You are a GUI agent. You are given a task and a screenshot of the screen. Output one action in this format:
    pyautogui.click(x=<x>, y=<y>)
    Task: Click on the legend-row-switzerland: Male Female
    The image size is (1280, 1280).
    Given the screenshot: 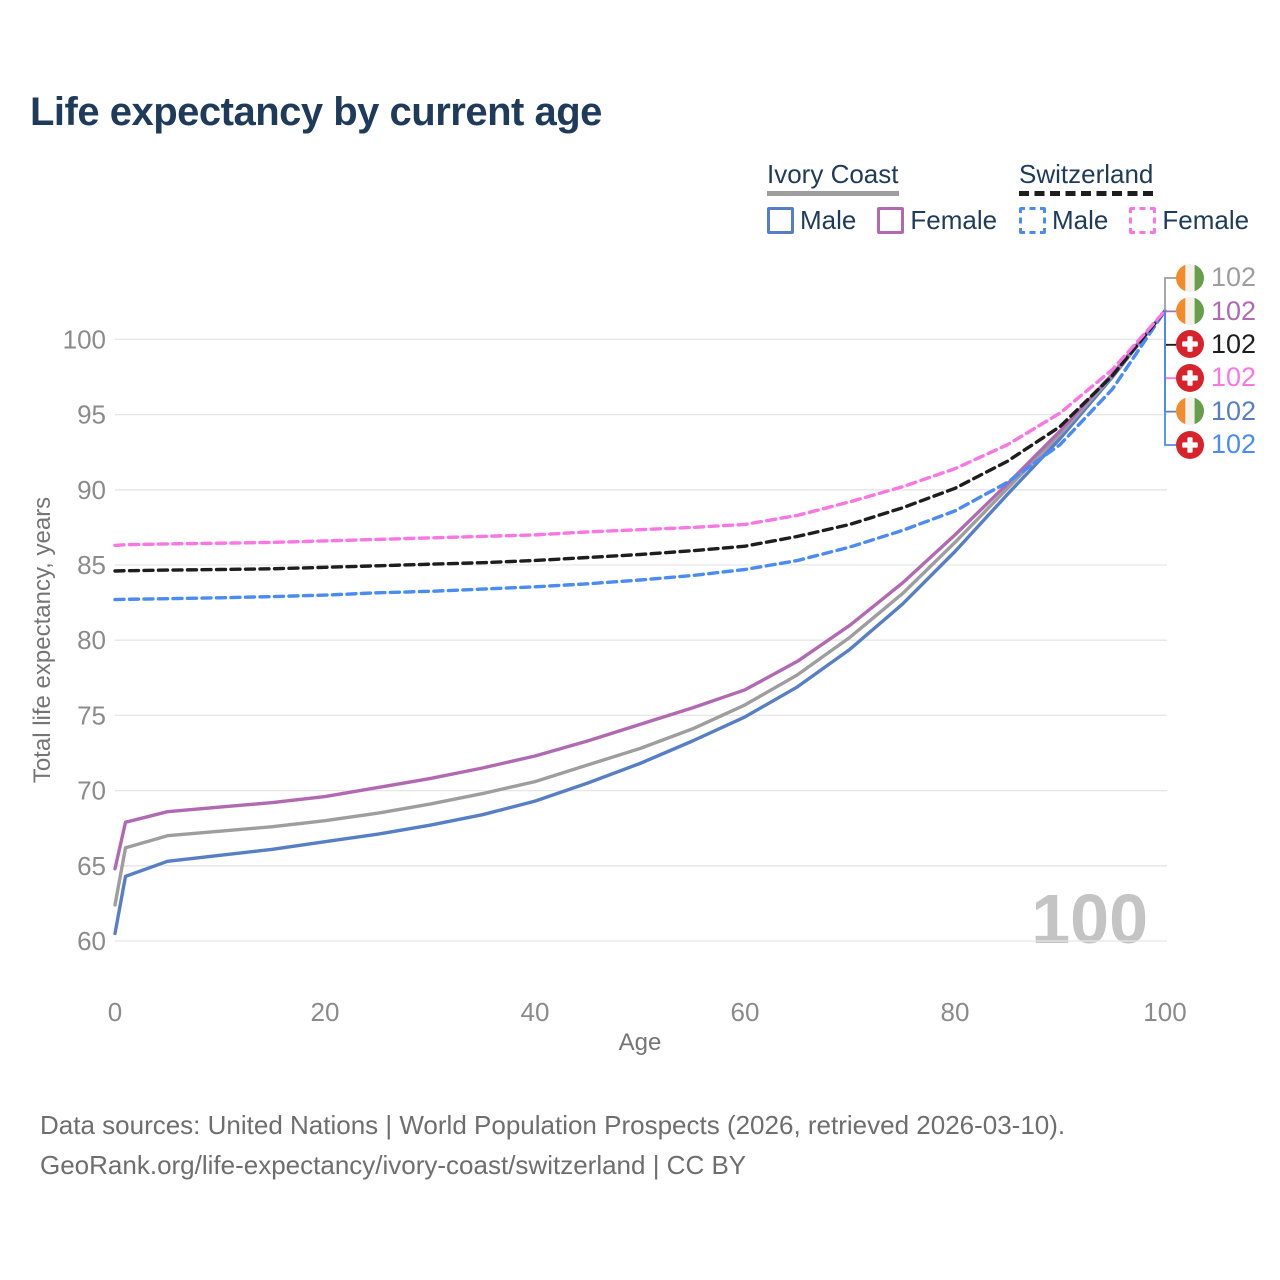 What is the action you would take?
    pyautogui.click(x=1144, y=220)
    